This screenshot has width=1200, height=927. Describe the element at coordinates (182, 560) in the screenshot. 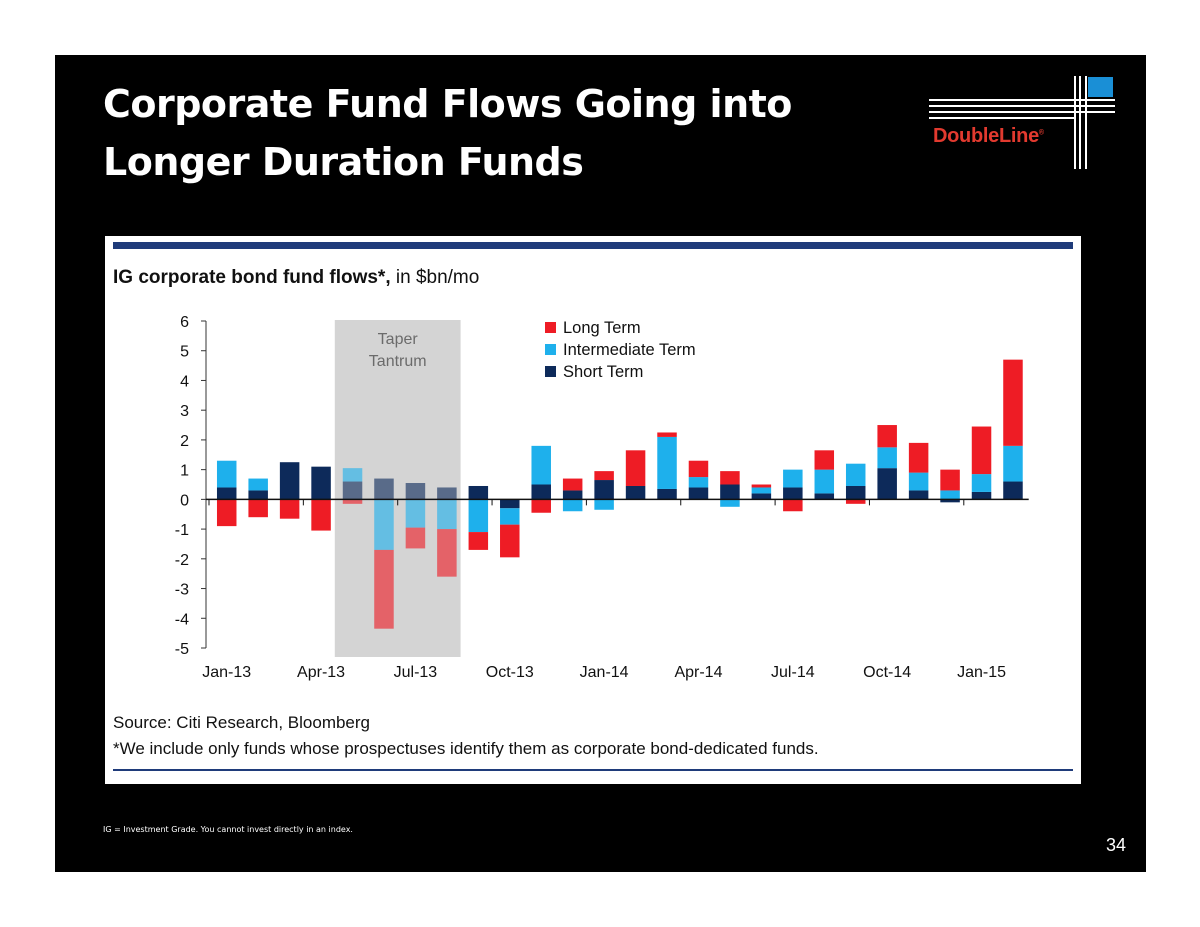

I see `y-tick-label: -2` at that location.